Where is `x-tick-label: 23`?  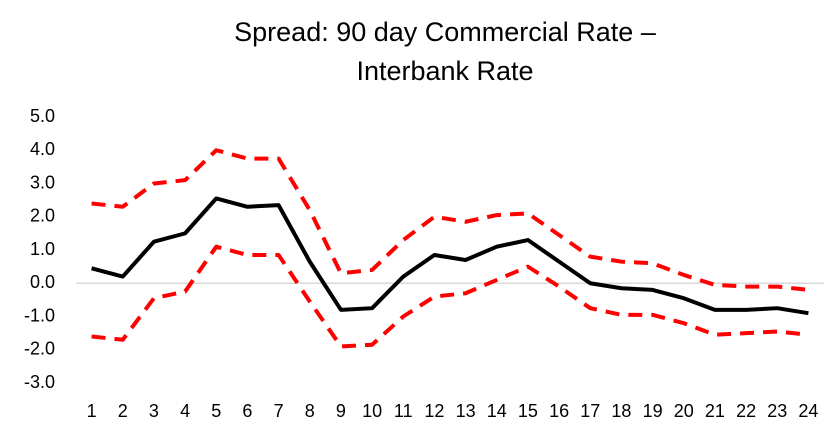
x-tick-label: 23 is located at coordinates (777, 411).